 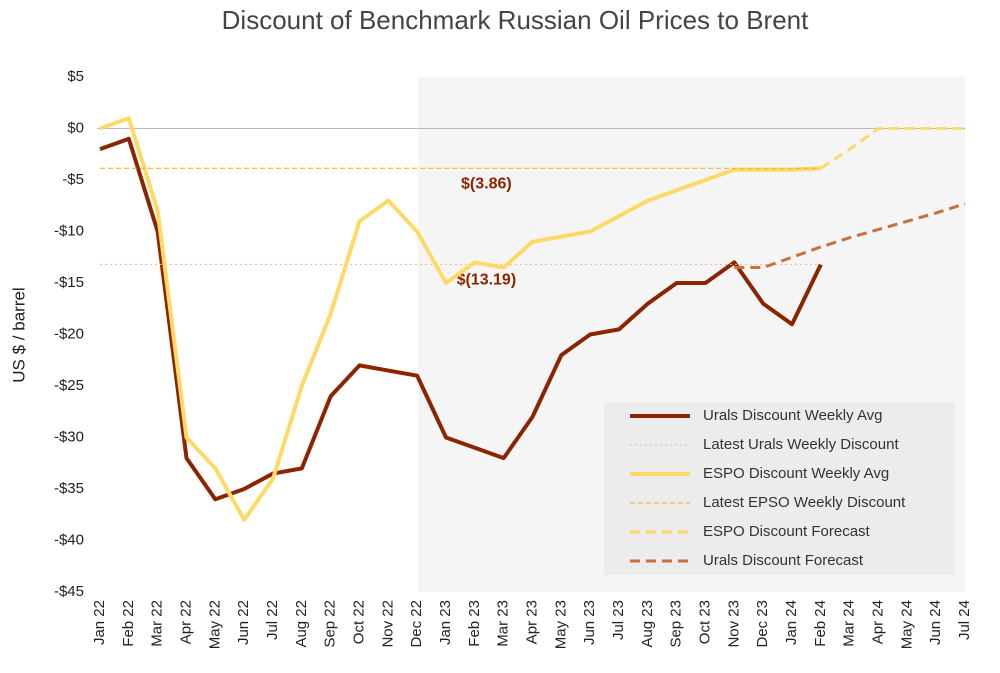 What do you see at coordinates (877, 622) in the screenshot?
I see `x-tick-label: Apr 24` at bounding box center [877, 622].